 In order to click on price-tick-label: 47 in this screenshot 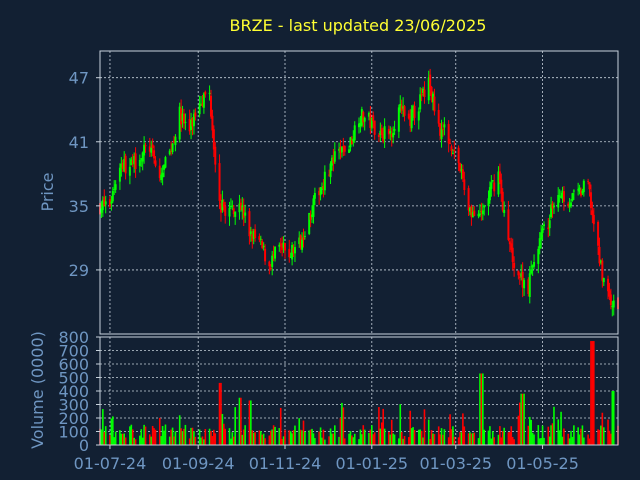, I will do `click(79, 78)`.